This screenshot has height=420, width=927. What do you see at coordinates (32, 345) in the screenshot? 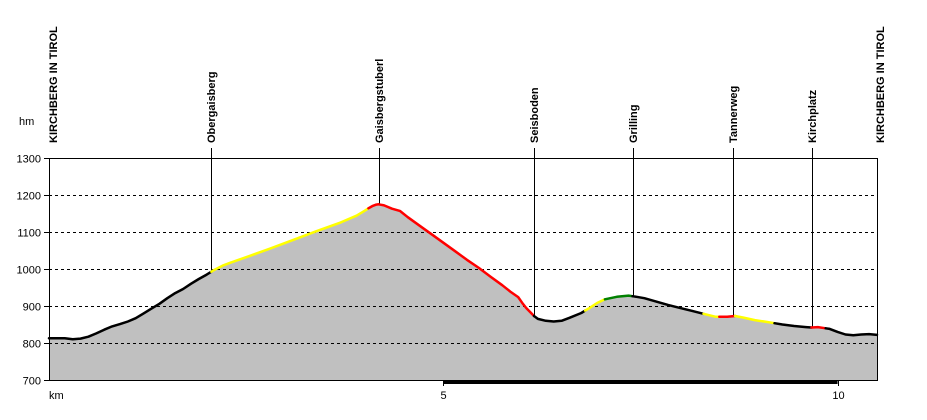
I see `y-tick-label: 800` at bounding box center [32, 345].